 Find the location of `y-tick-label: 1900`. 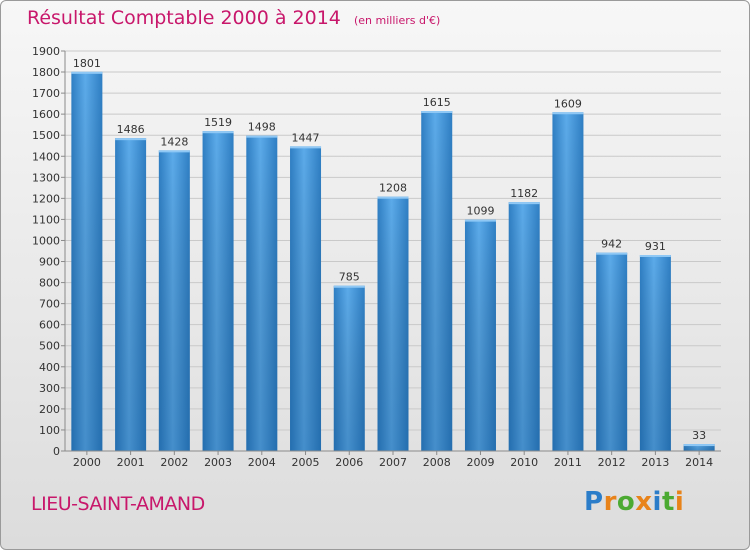

y-tick-label: 1900 is located at coordinates (46, 51).